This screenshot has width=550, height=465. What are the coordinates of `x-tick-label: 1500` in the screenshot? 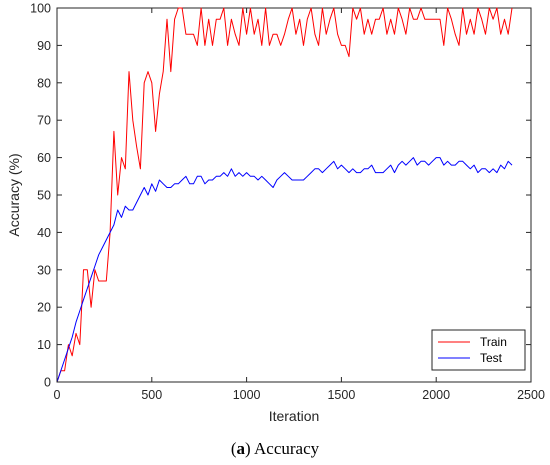 It's located at (341, 395).